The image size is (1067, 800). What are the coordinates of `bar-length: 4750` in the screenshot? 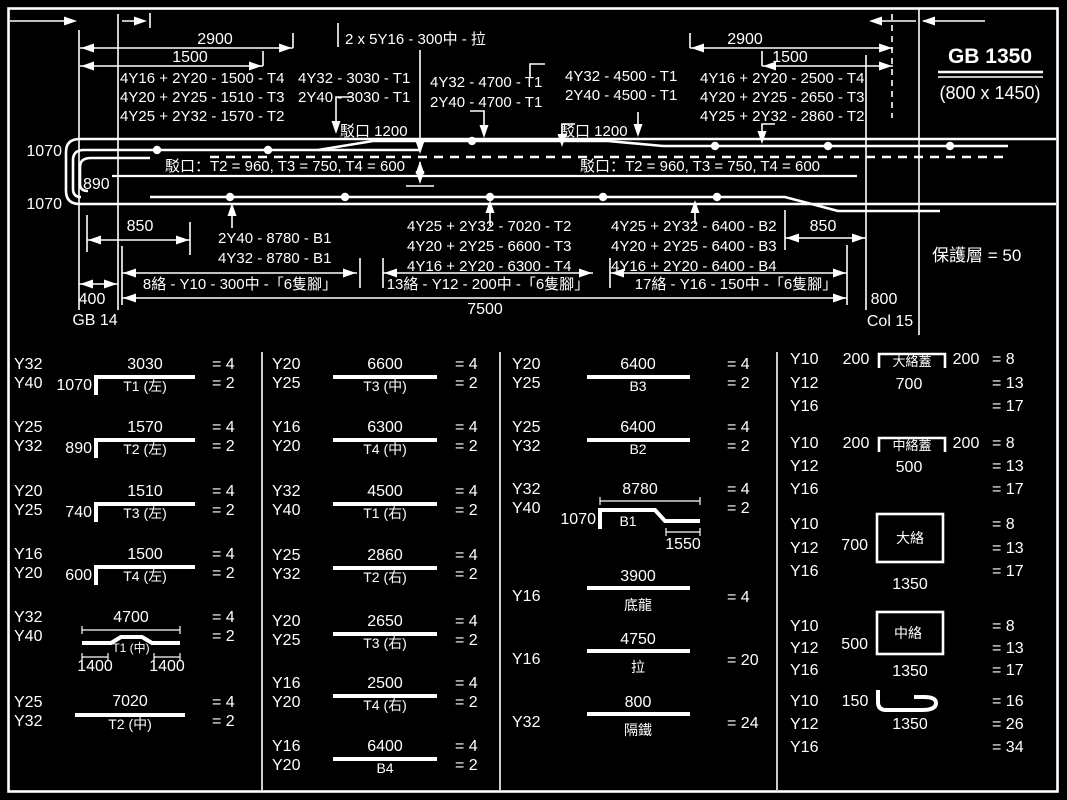 It's located at (638, 639).